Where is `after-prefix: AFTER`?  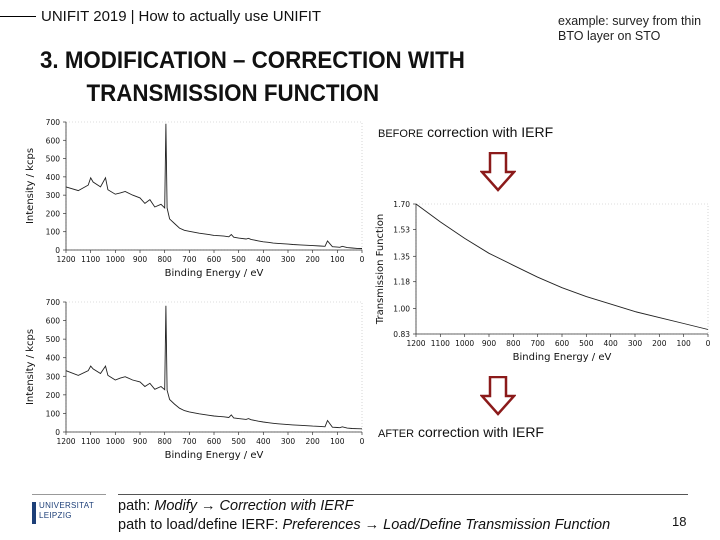
after-prefix: AFTER is located at coordinates (396, 434).